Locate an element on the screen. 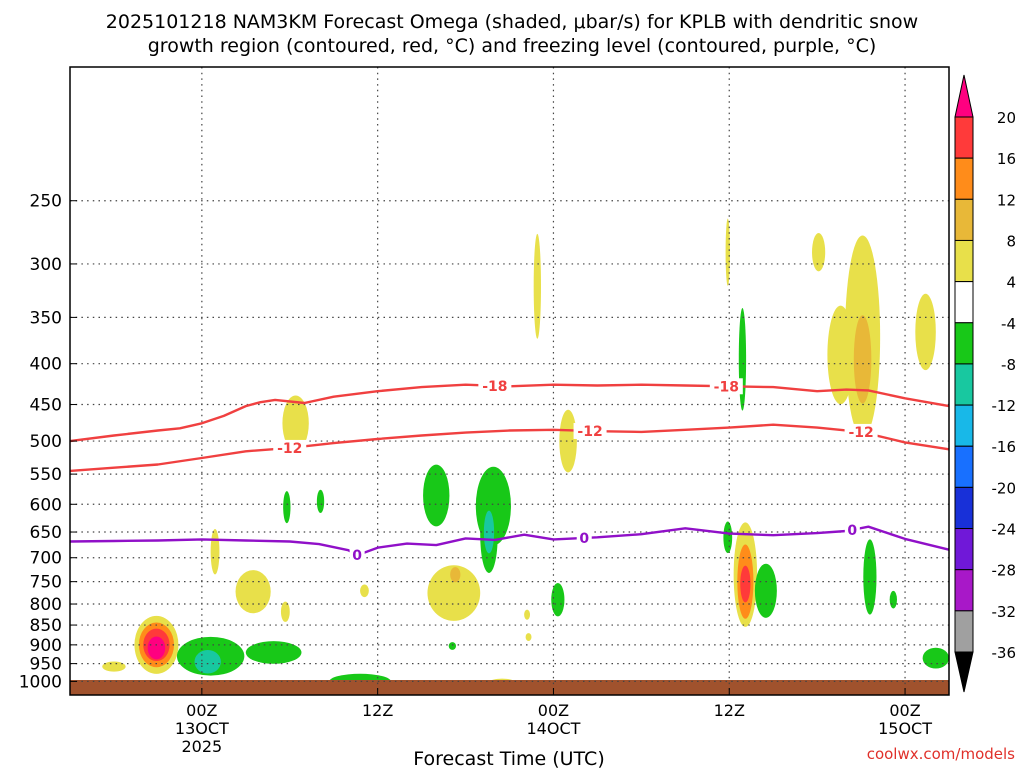  colorbar-label: 4 is located at coordinates (1011, 283).